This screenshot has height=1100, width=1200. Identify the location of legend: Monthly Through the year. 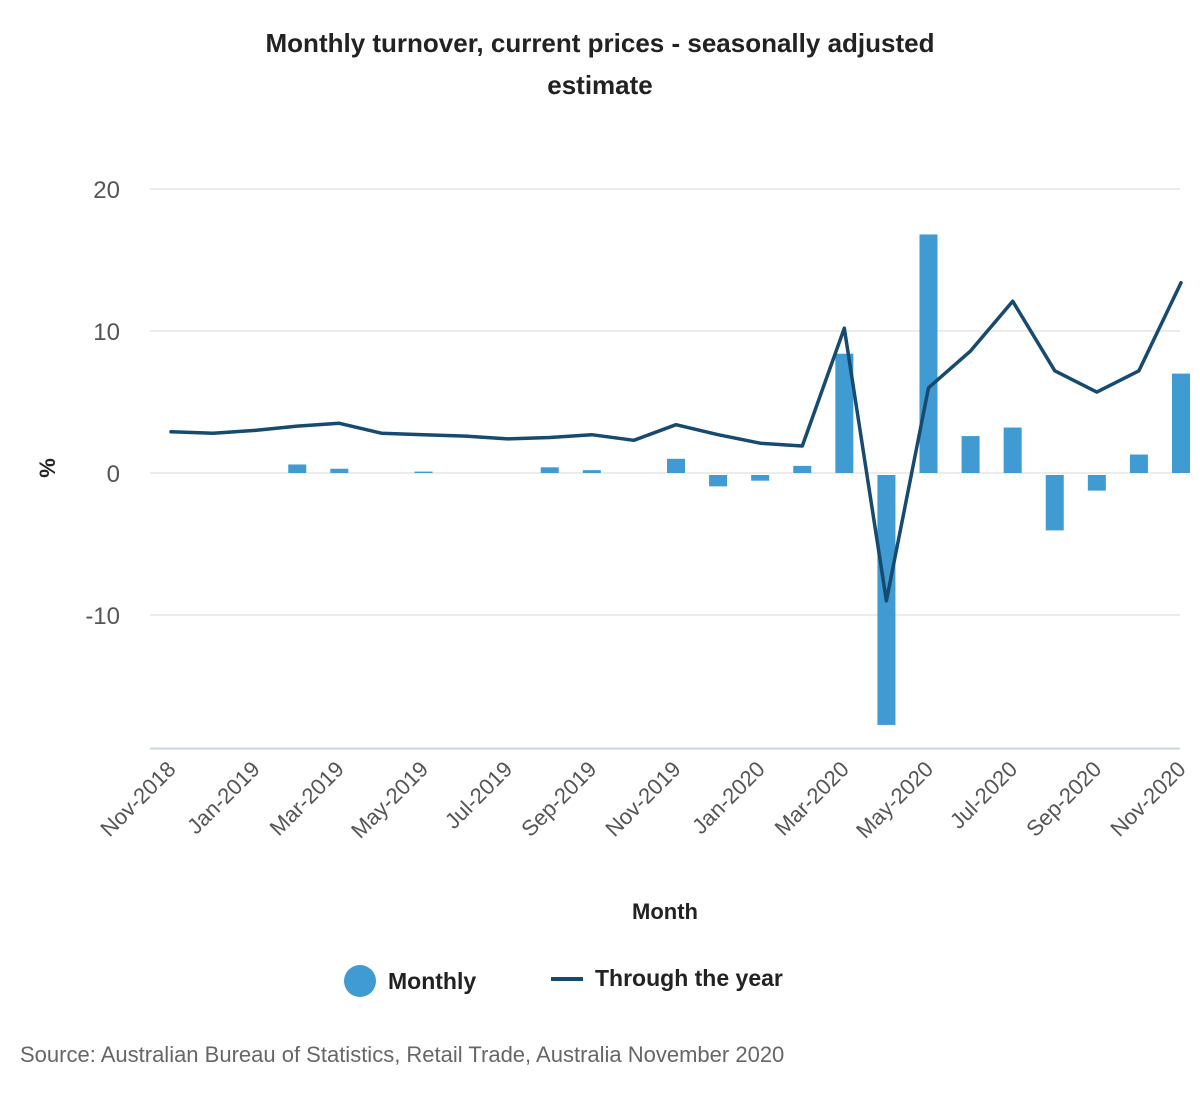
(600, 985).